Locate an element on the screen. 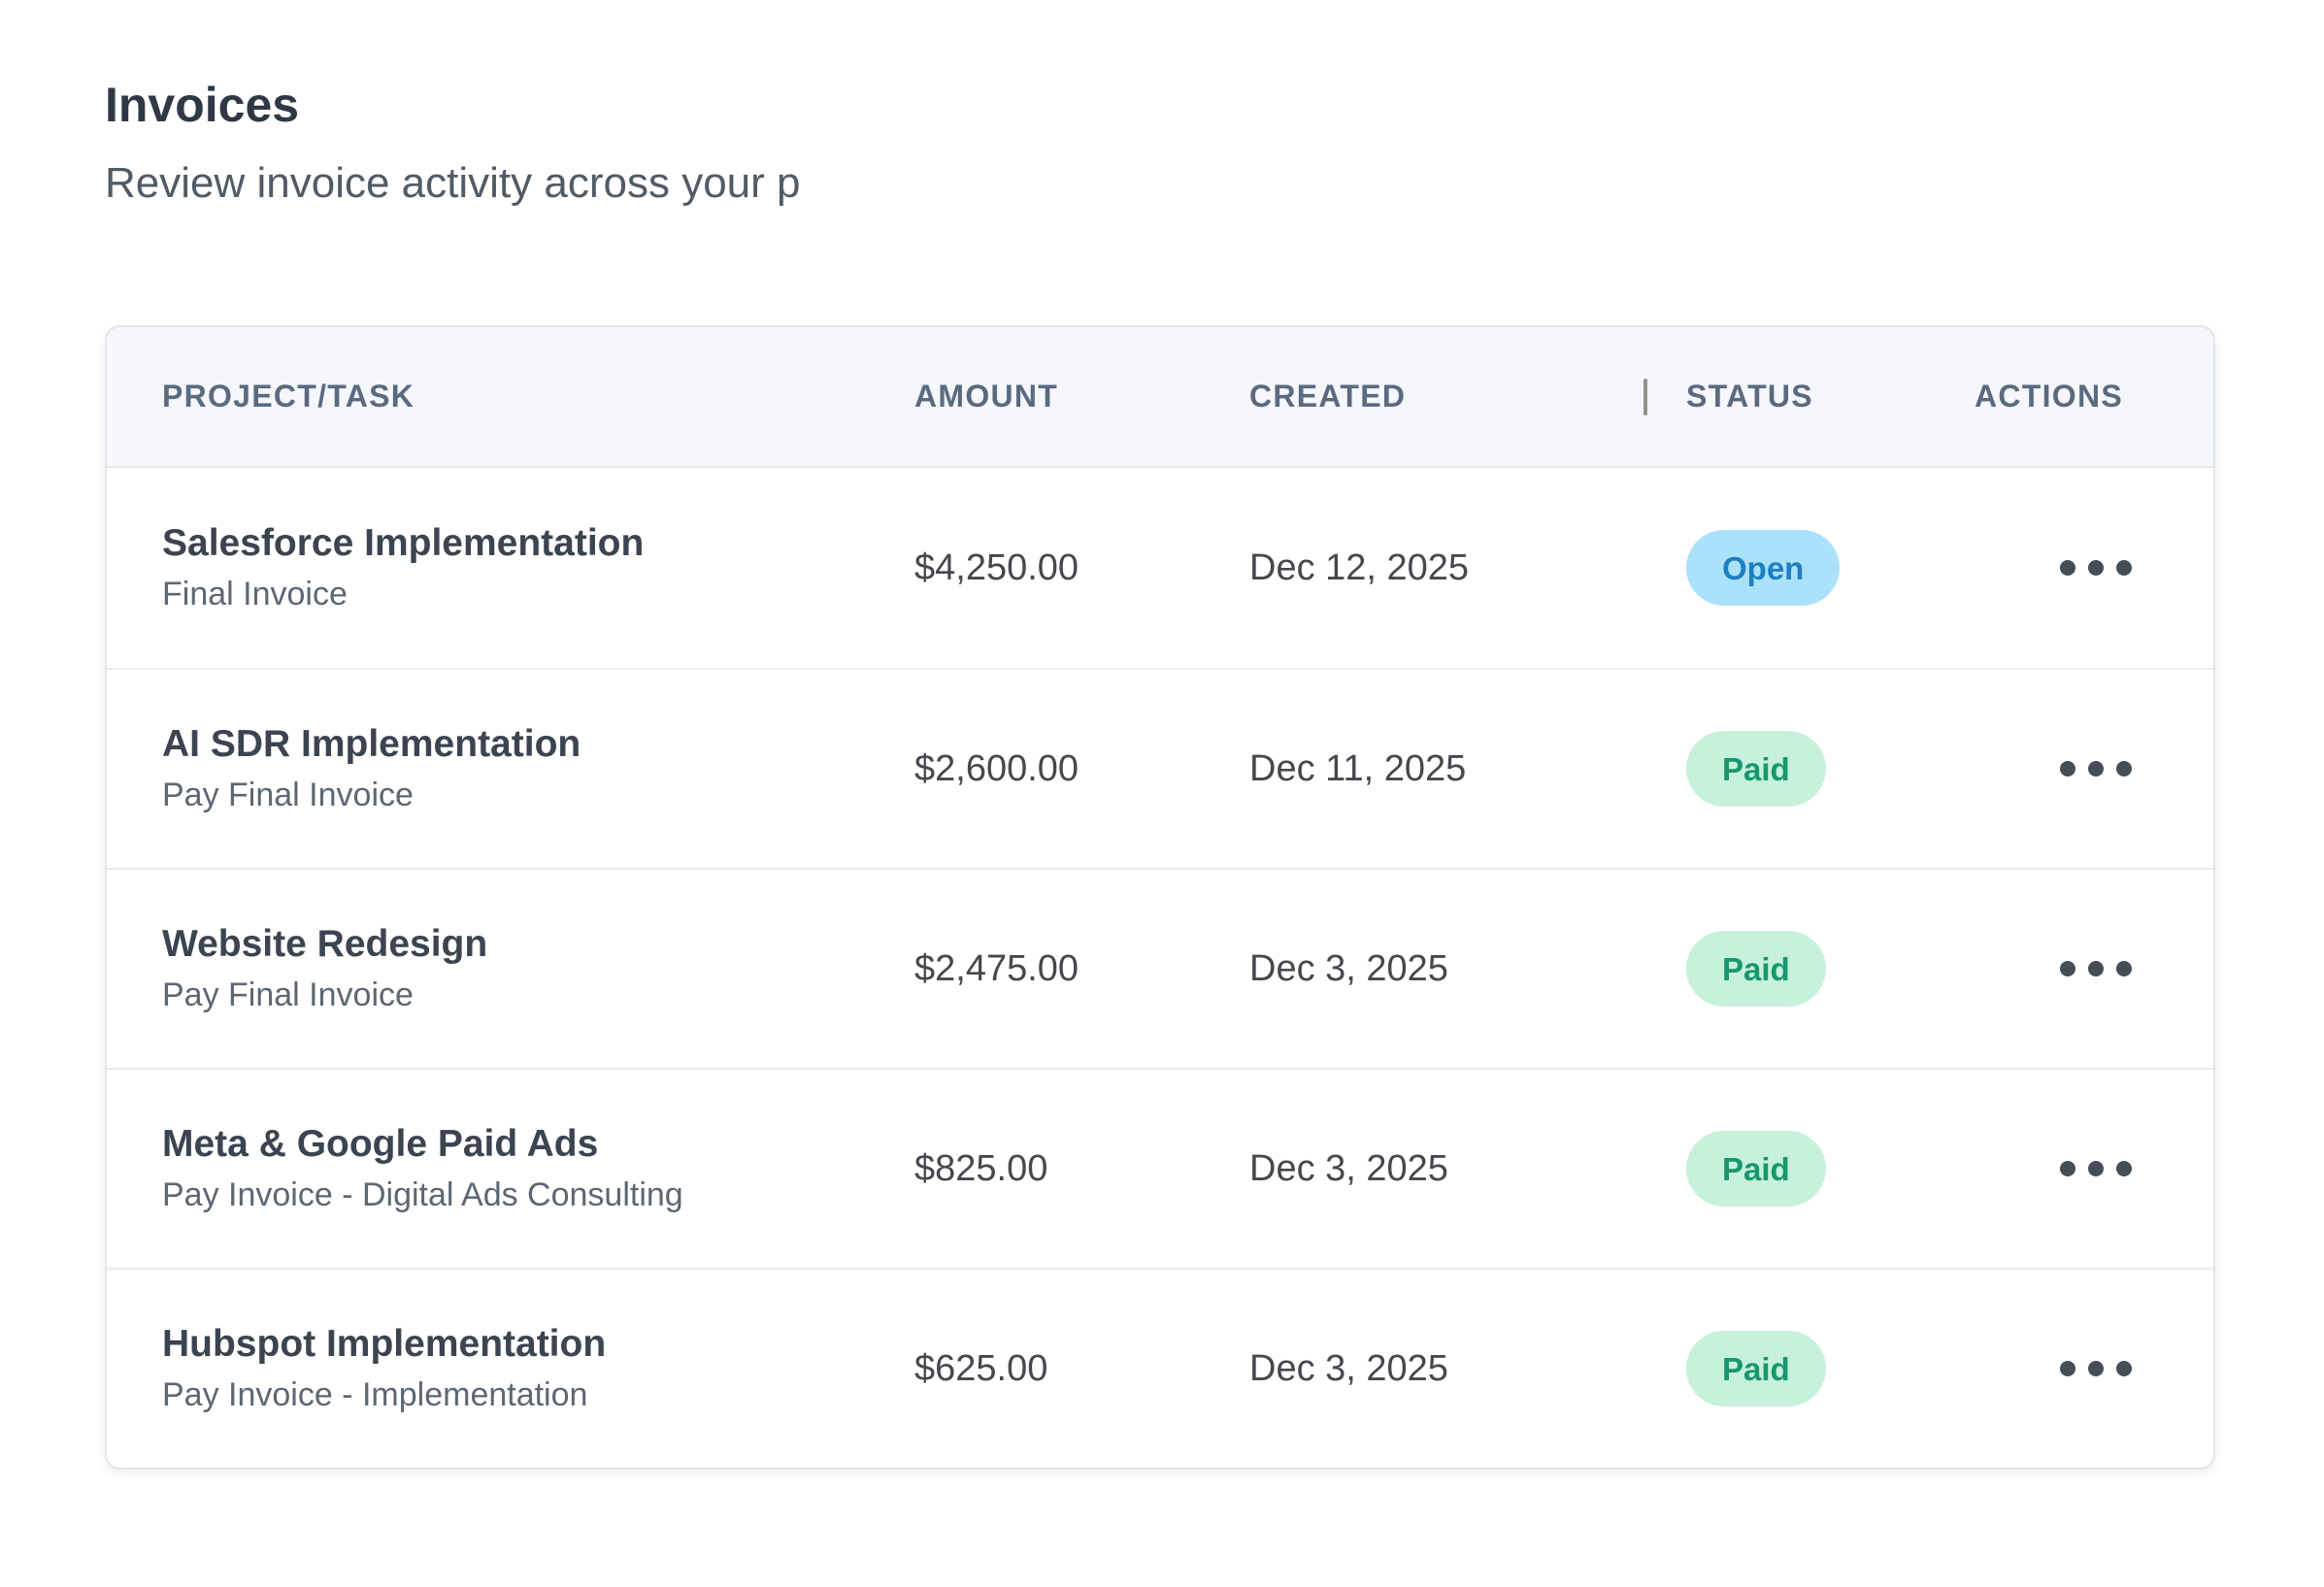 The width and height of the screenshot is (2324, 1587). project-name: Hubspot Implementation is located at coordinates (384, 1345).